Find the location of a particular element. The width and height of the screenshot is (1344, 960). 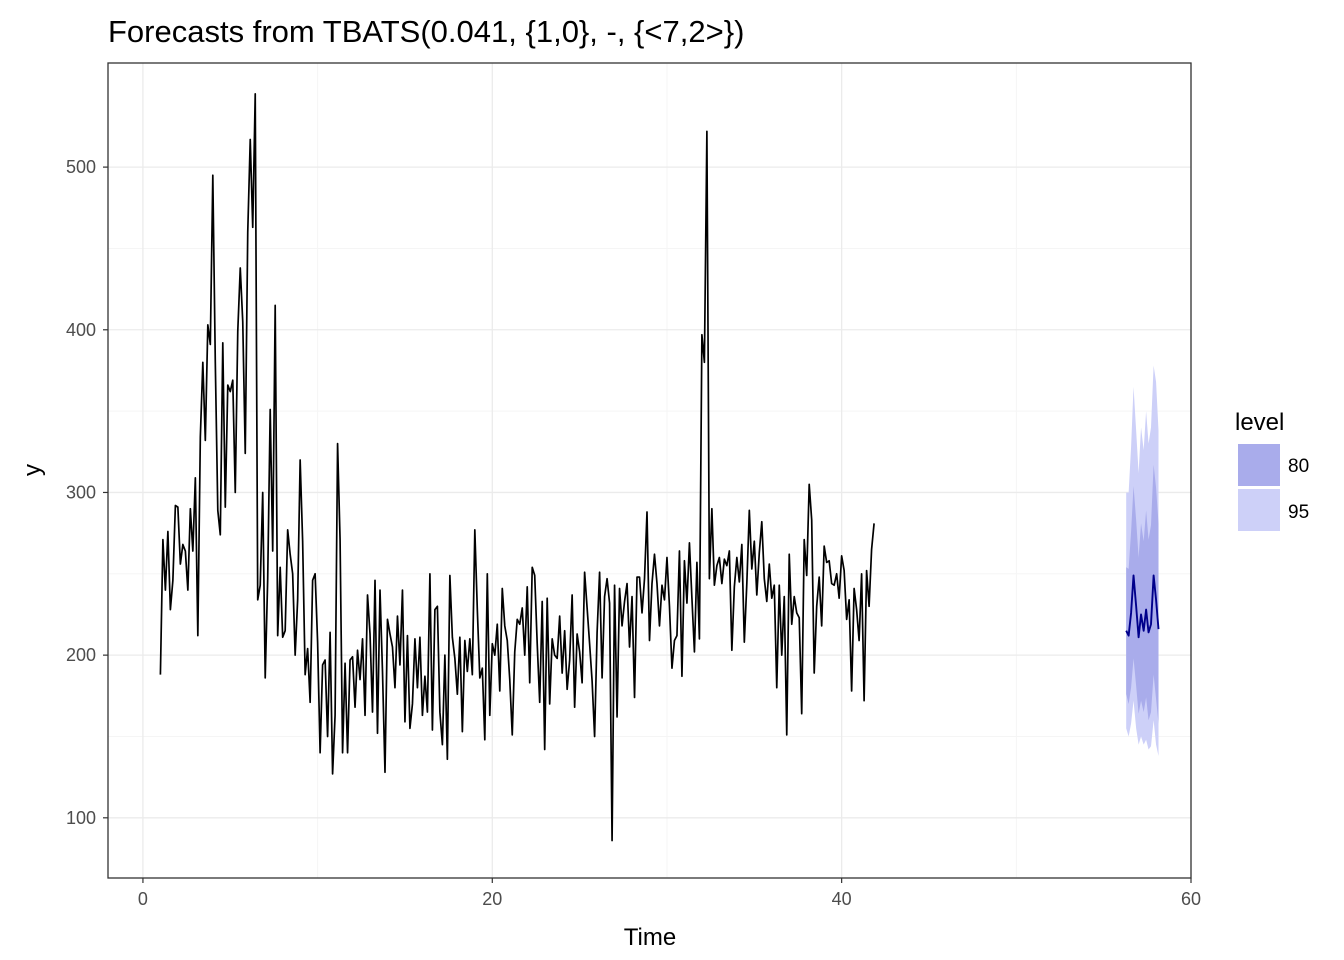

y-tick-label: 100 is located at coordinates (81, 818).